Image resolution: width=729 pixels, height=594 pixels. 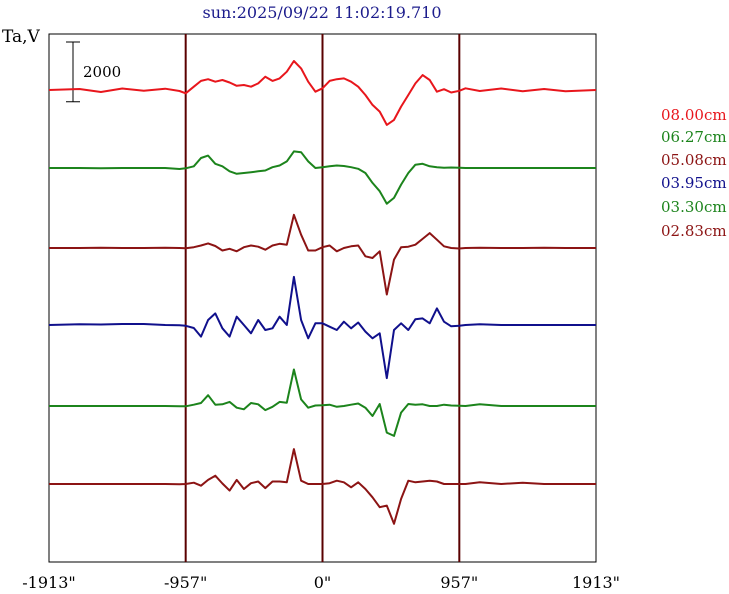 I want to click on legend-entry-06.27cm: 06.27cm, so click(x=694, y=137).